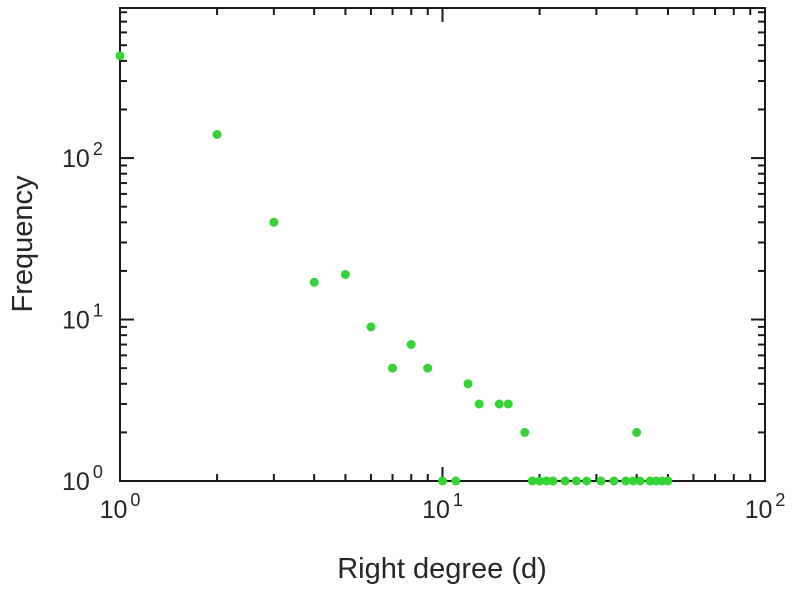 The image size is (804, 600). I want to click on y-axis-label: Frequency, so click(23, 244).